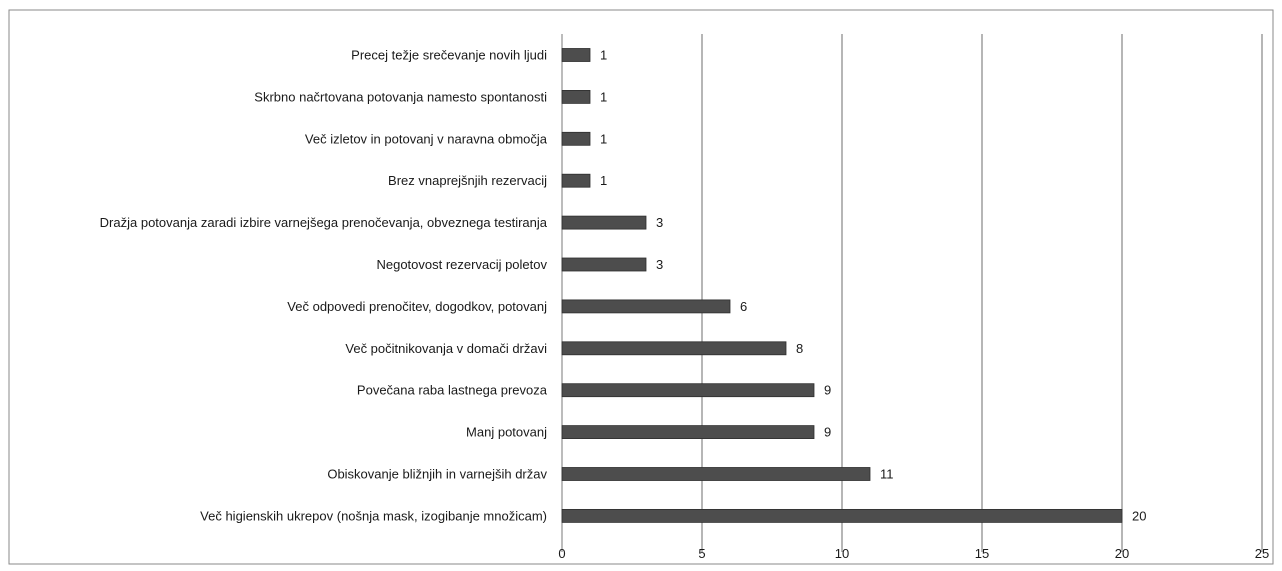 The width and height of the screenshot is (1282, 571). What do you see at coordinates (449, 55) in the screenshot?
I see `category-label: Precej težje srečevanje novih ljudi` at bounding box center [449, 55].